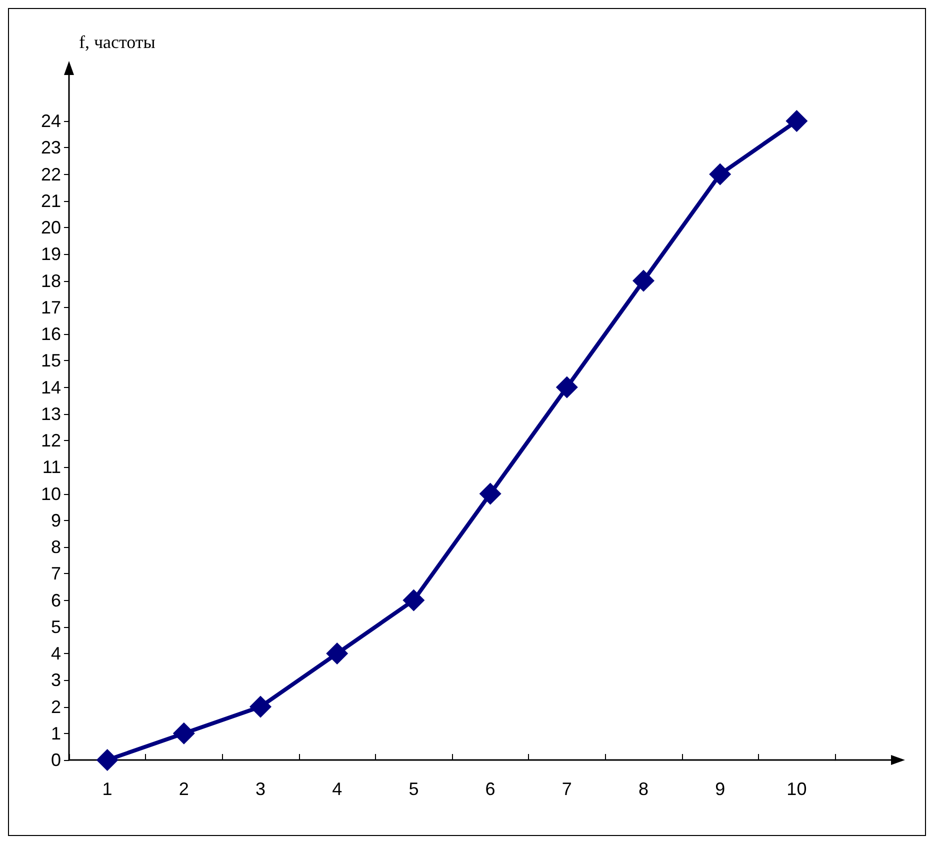  Describe the element at coordinates (107, 789) in the screenshot. I see `x-tick-label: 1` at that location.